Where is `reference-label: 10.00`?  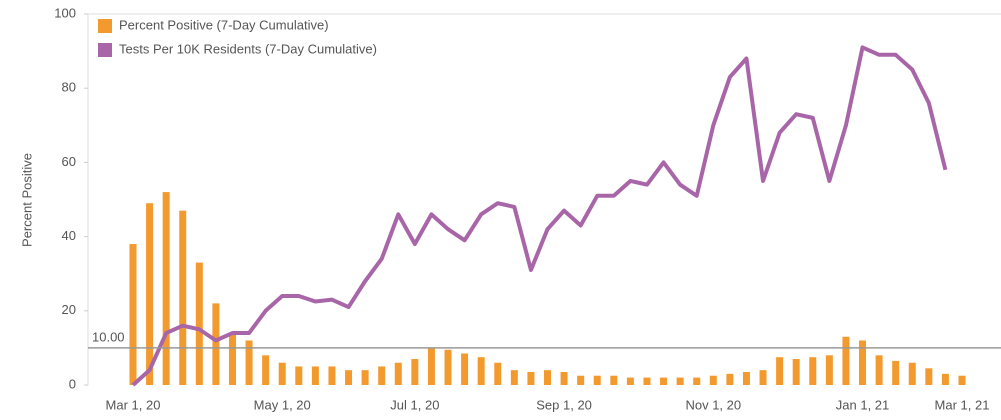 reference-label: 10.00 is located at coordinates (108, 336).